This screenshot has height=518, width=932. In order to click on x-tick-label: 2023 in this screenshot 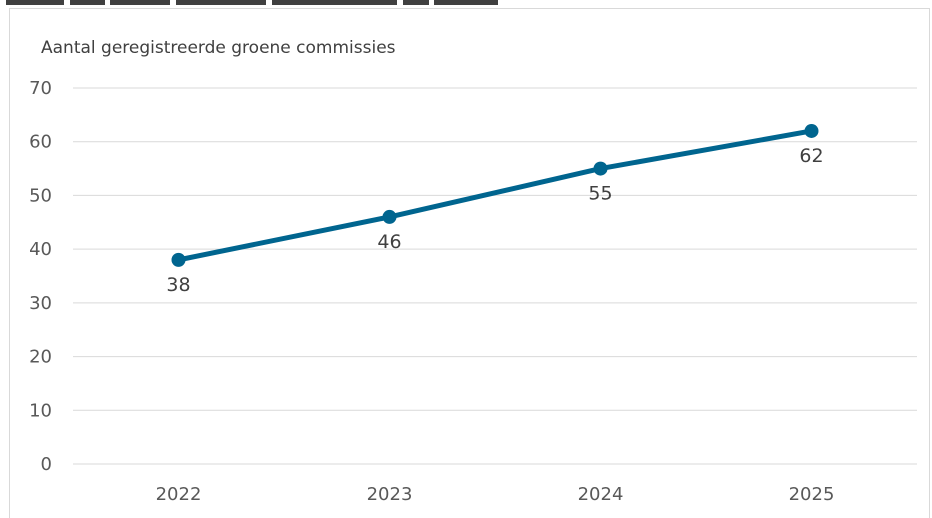, I will do `click(390, 494)`.